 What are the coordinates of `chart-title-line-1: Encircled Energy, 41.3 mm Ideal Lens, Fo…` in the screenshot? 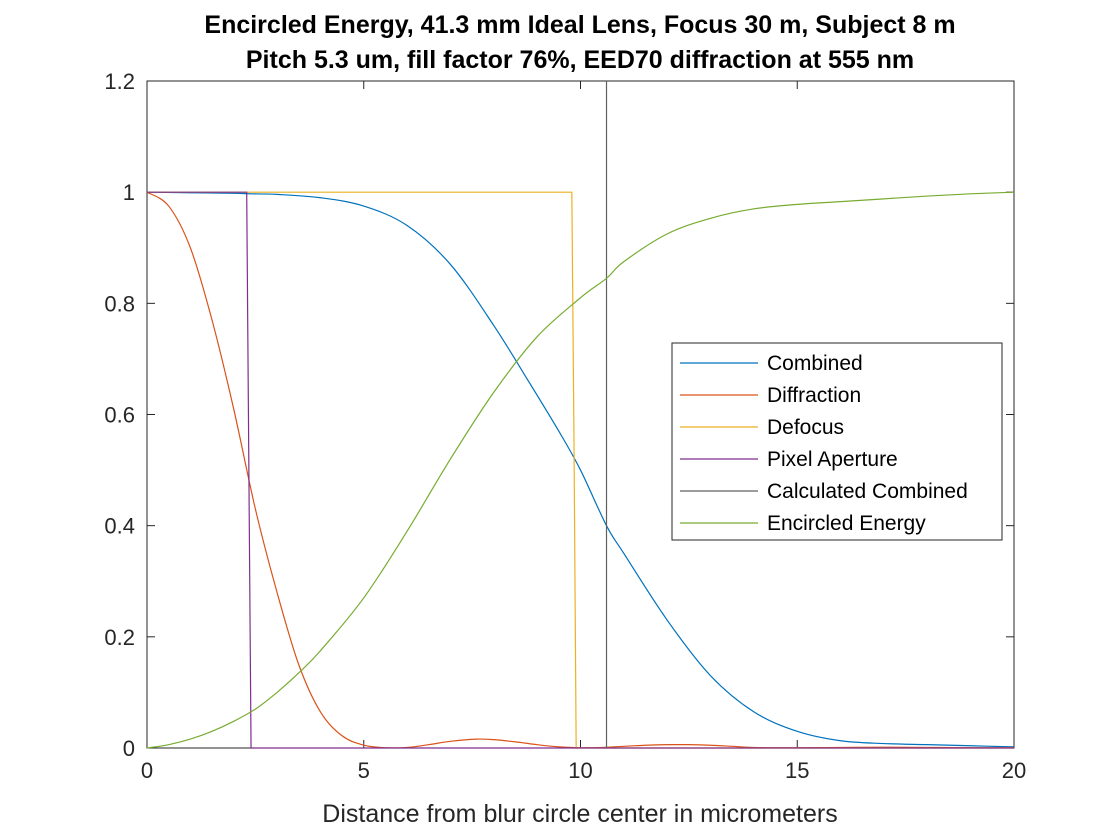 It's located at (579, 25).